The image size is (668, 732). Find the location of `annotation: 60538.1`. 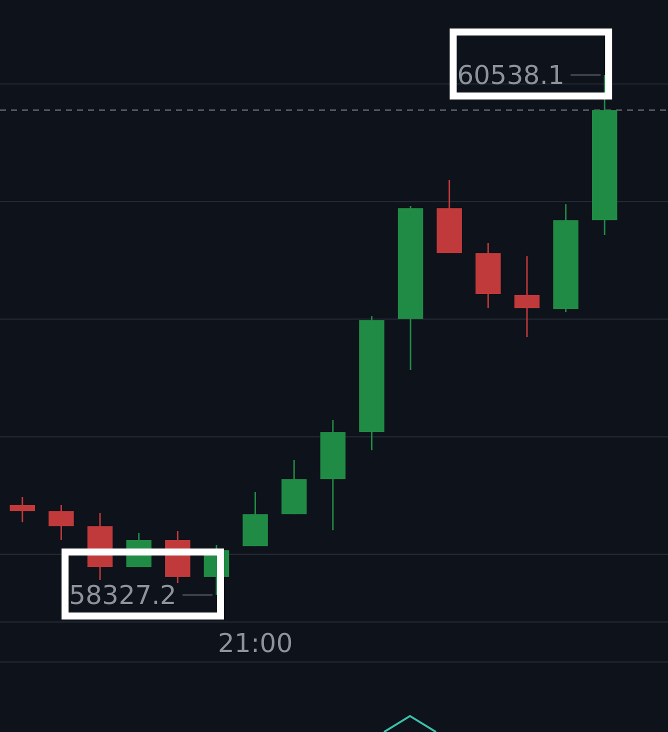

annotation: 60538.1 is located at coordinates (511, 76).